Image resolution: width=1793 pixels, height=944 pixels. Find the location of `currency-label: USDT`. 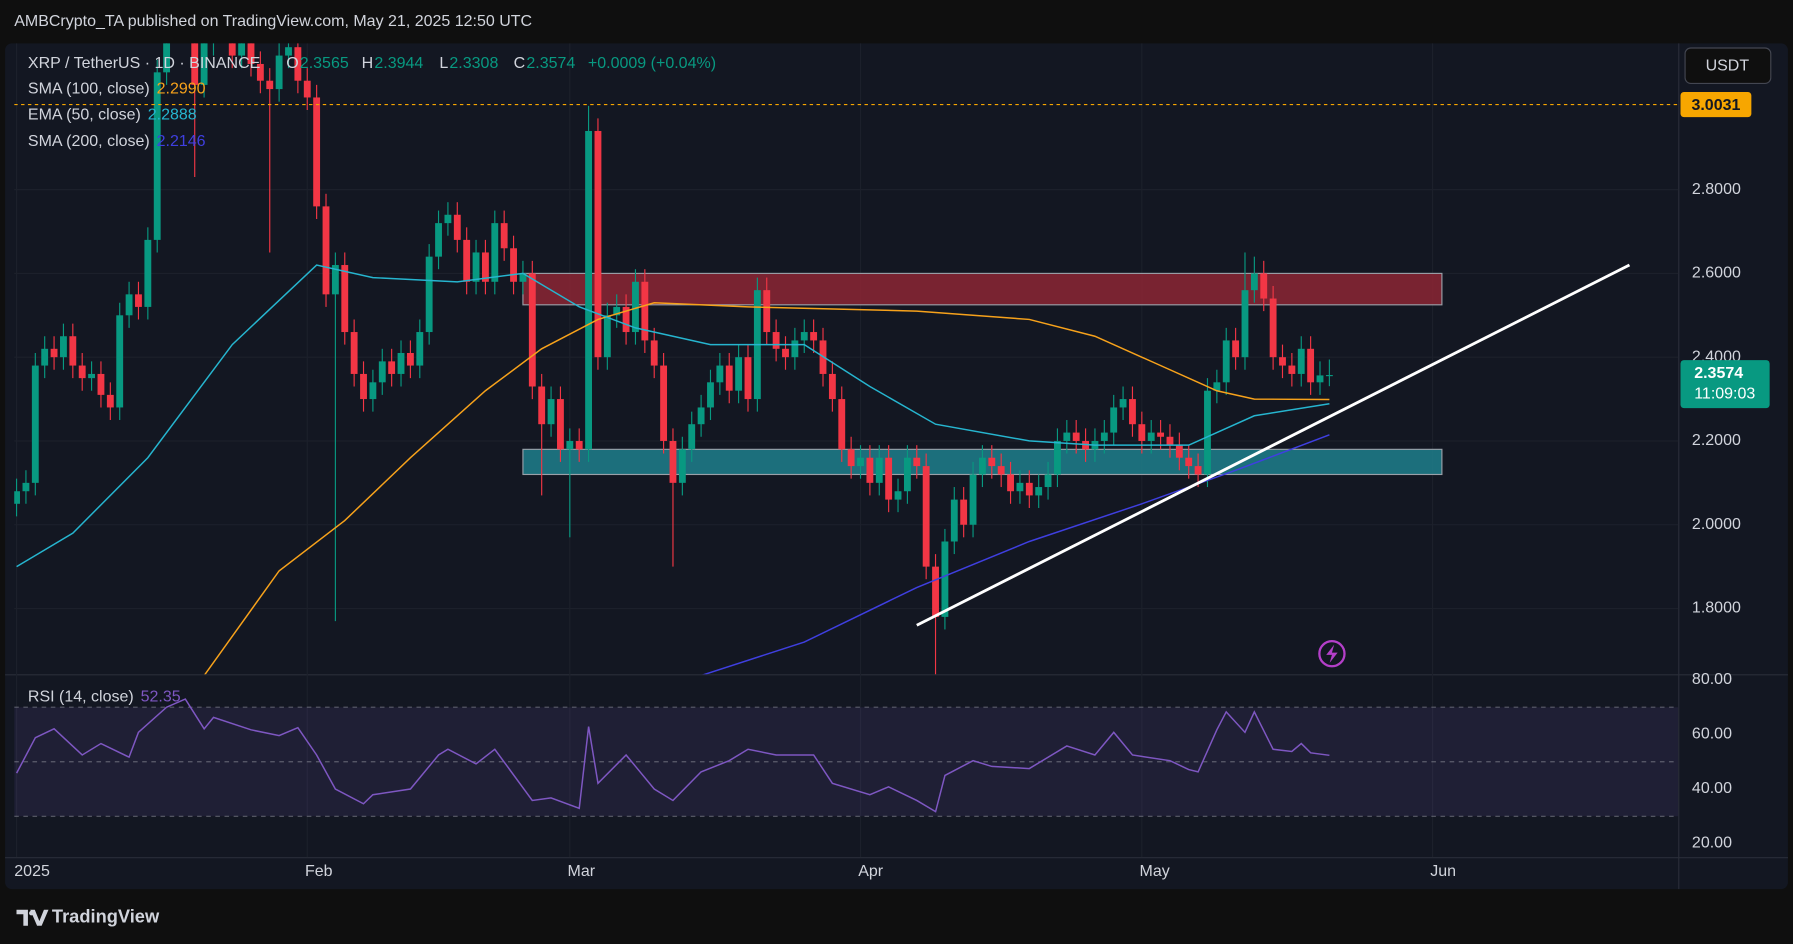

currency-label: USDT is located at coordinates (1728, 66).